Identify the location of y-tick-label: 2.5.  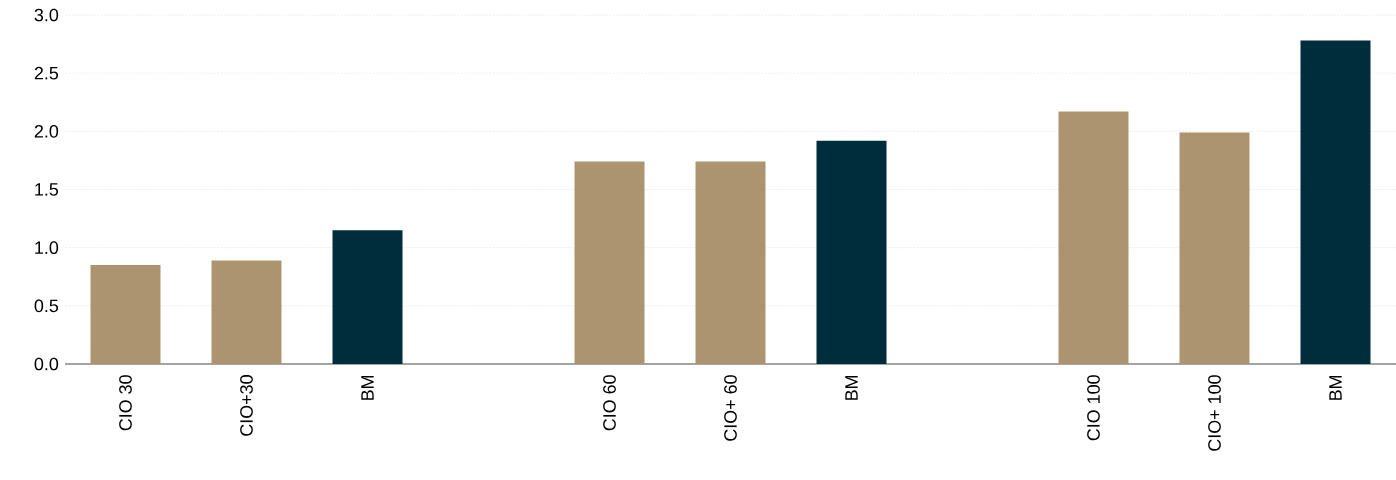
(46, 73).